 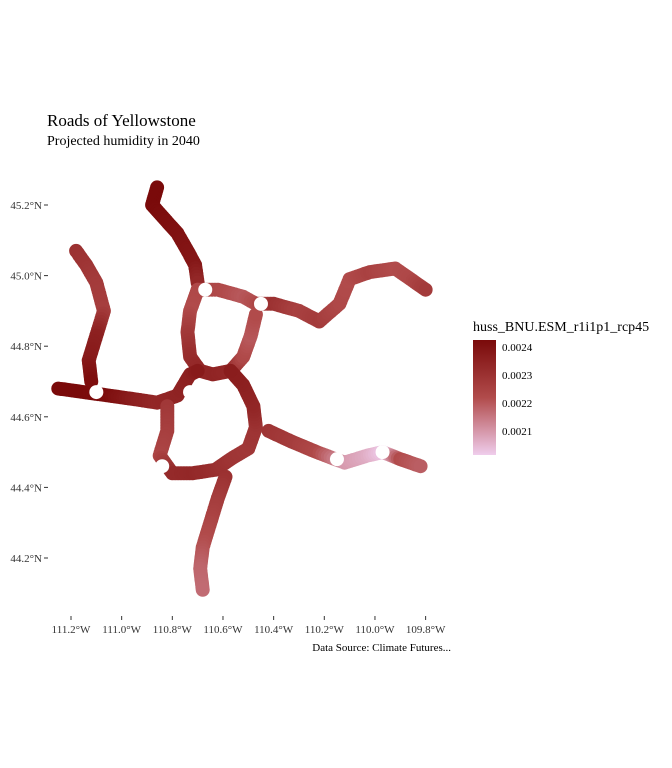 What do you see at coordinates (274, 630) in the screenshot?
I see `x-tick-label: 110.4°W` at bounding box center [274, 630].